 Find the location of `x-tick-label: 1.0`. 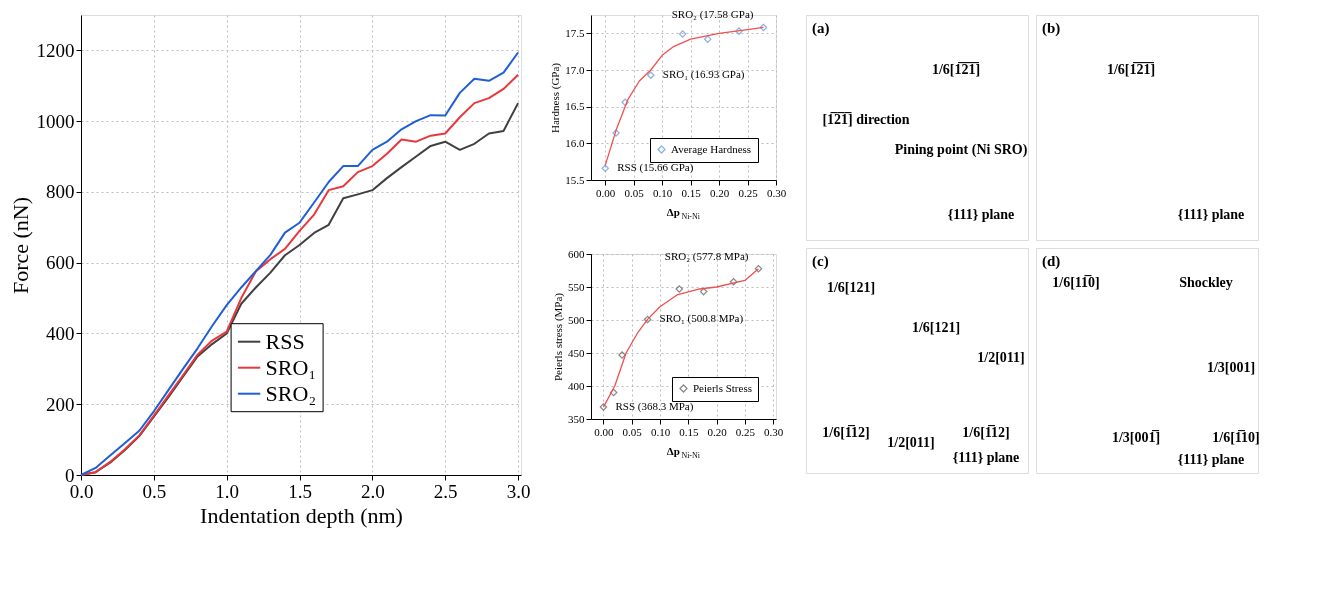

x-tick-label: 1.0 is located at coordinates (227, 491).